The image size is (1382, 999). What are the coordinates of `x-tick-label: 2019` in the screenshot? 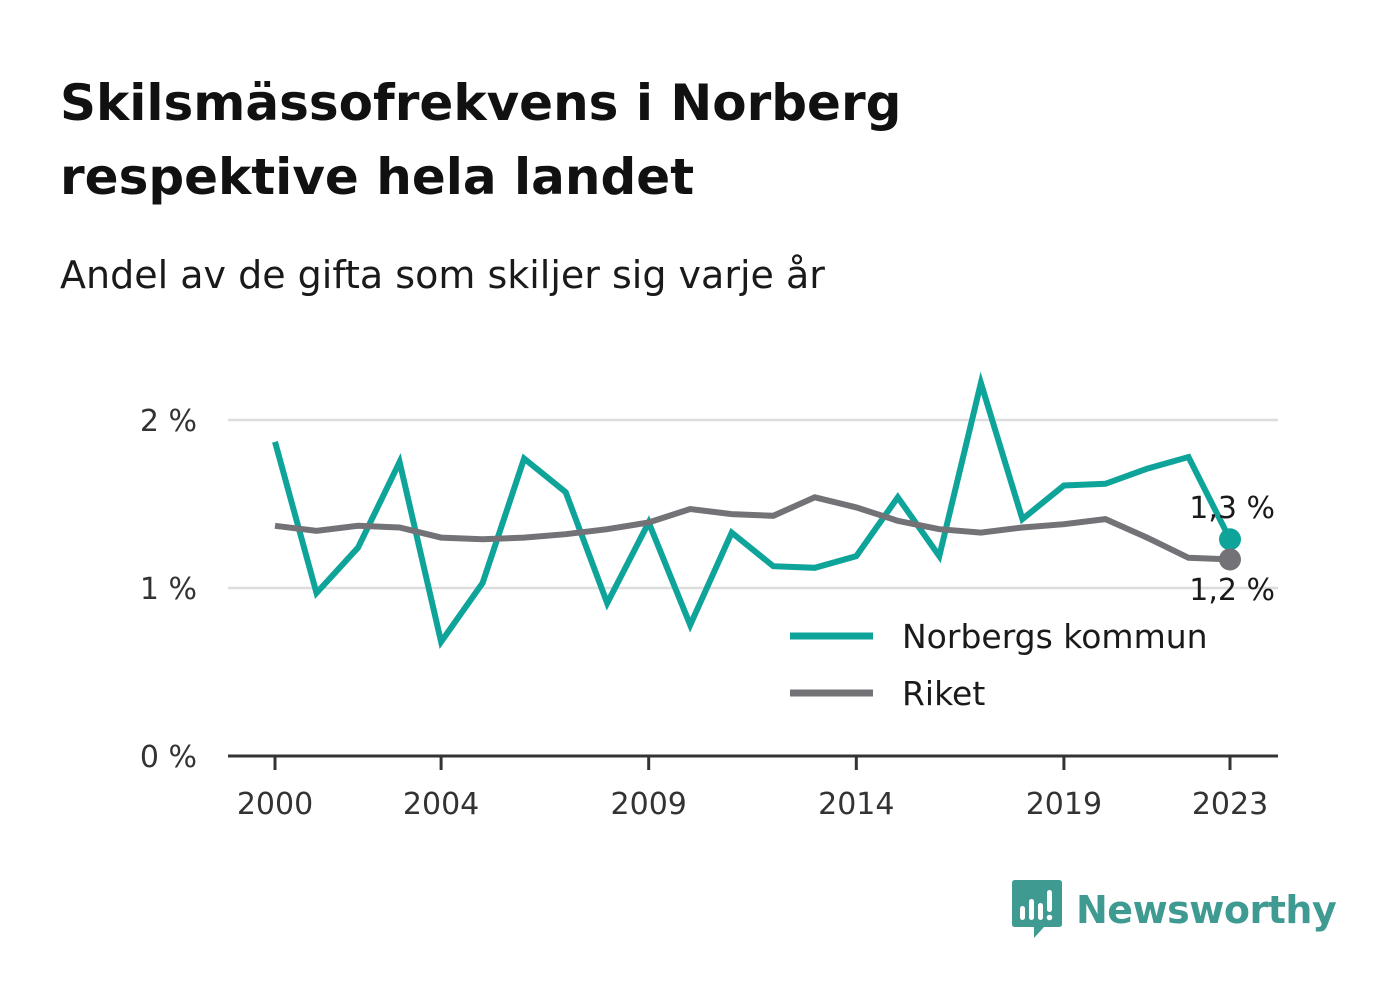 It's located at (1064, 804).